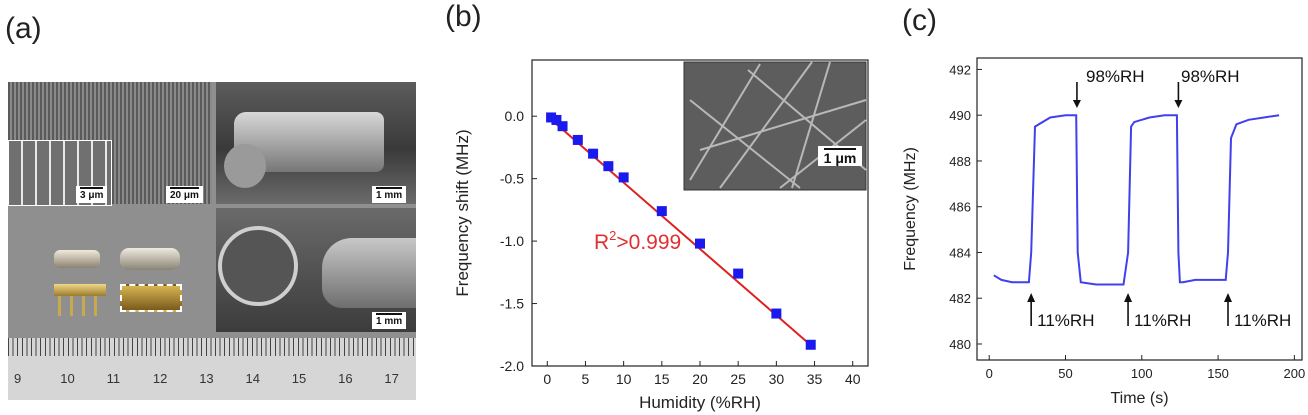 Image resolution: width=1308 pixels, height=415 pixels. I want to click on y-tick-label: 490, so click(960, 115).